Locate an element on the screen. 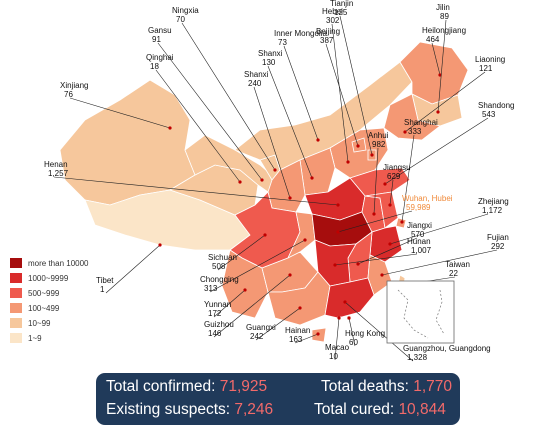  leader-guizhou is located at coordinates (252, 306).